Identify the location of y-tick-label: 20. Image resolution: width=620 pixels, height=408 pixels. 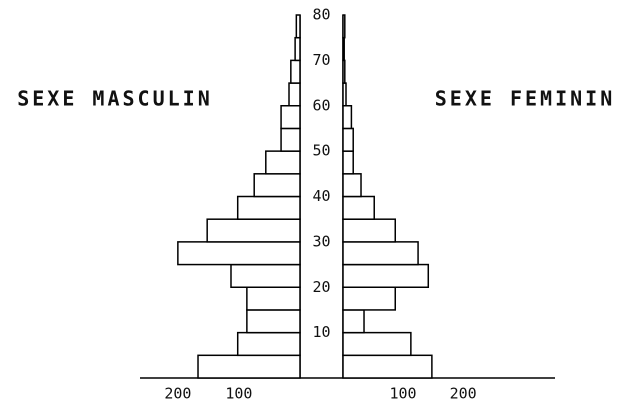
(321, 287).